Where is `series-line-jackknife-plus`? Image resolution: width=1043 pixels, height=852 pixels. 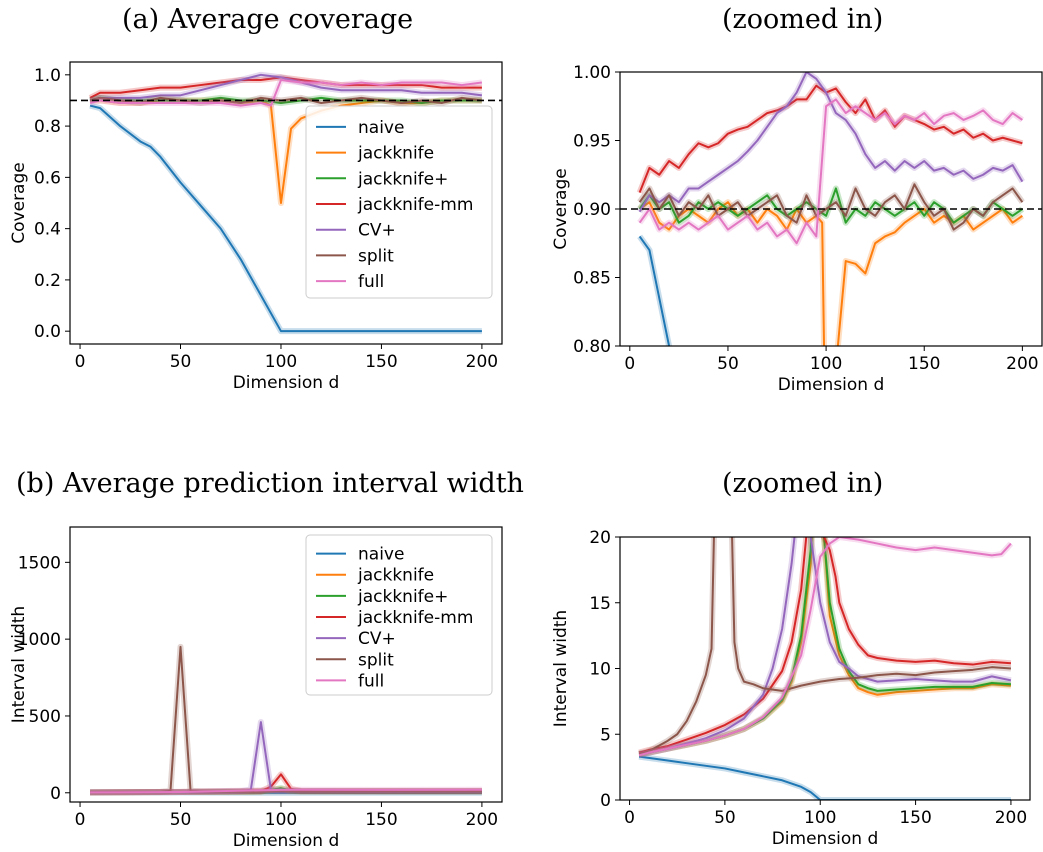
series-line-jackknife-plus is located at coordinates (830, 205).